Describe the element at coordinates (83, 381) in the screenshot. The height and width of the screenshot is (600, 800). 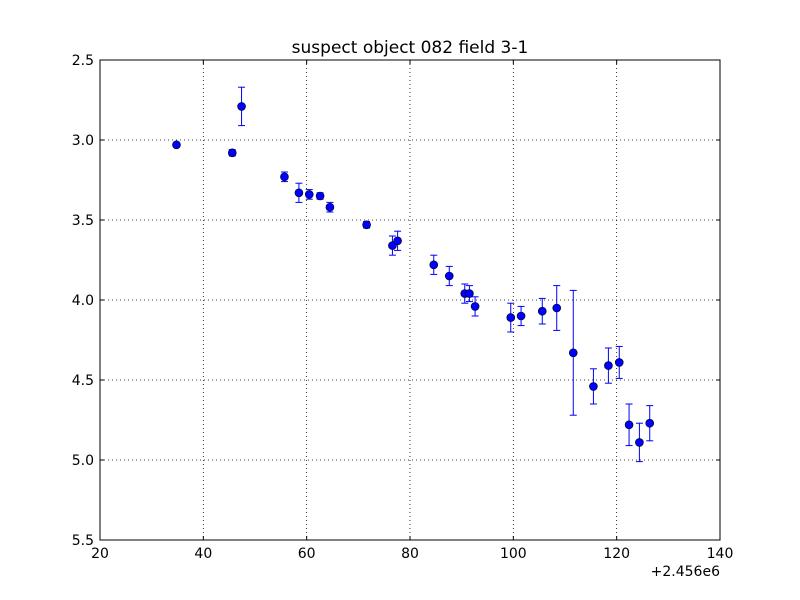
I see `y-tick-label: 4.5` at that location.